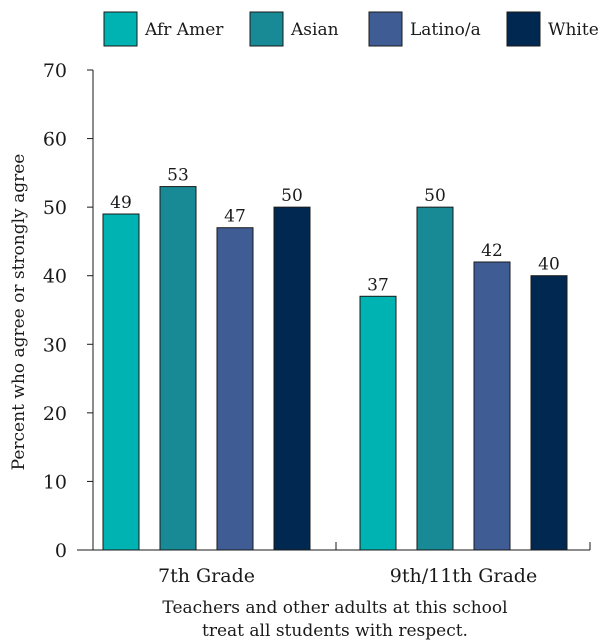 The width and height of the screenshot is (604, 643). I want to click on y-tick-label: 10, so click(55, 482).